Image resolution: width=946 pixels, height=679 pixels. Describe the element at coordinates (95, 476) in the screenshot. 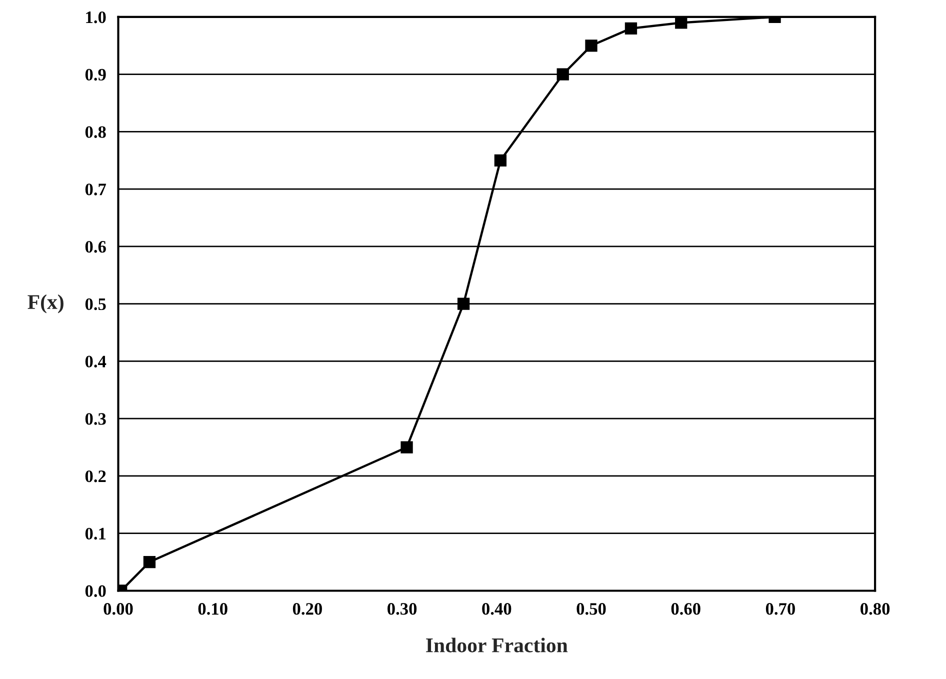

I see `y-tick-label: 0.2` at that location.